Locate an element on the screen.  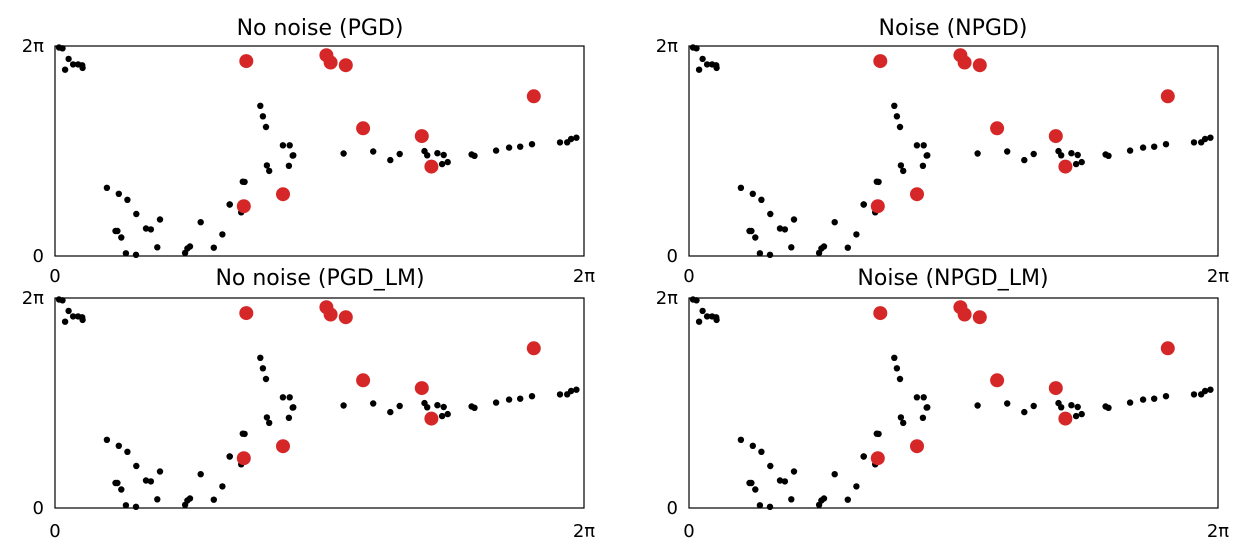
subplot-title: Noise (NPGD_LM) is located at coordinates (952, 278).